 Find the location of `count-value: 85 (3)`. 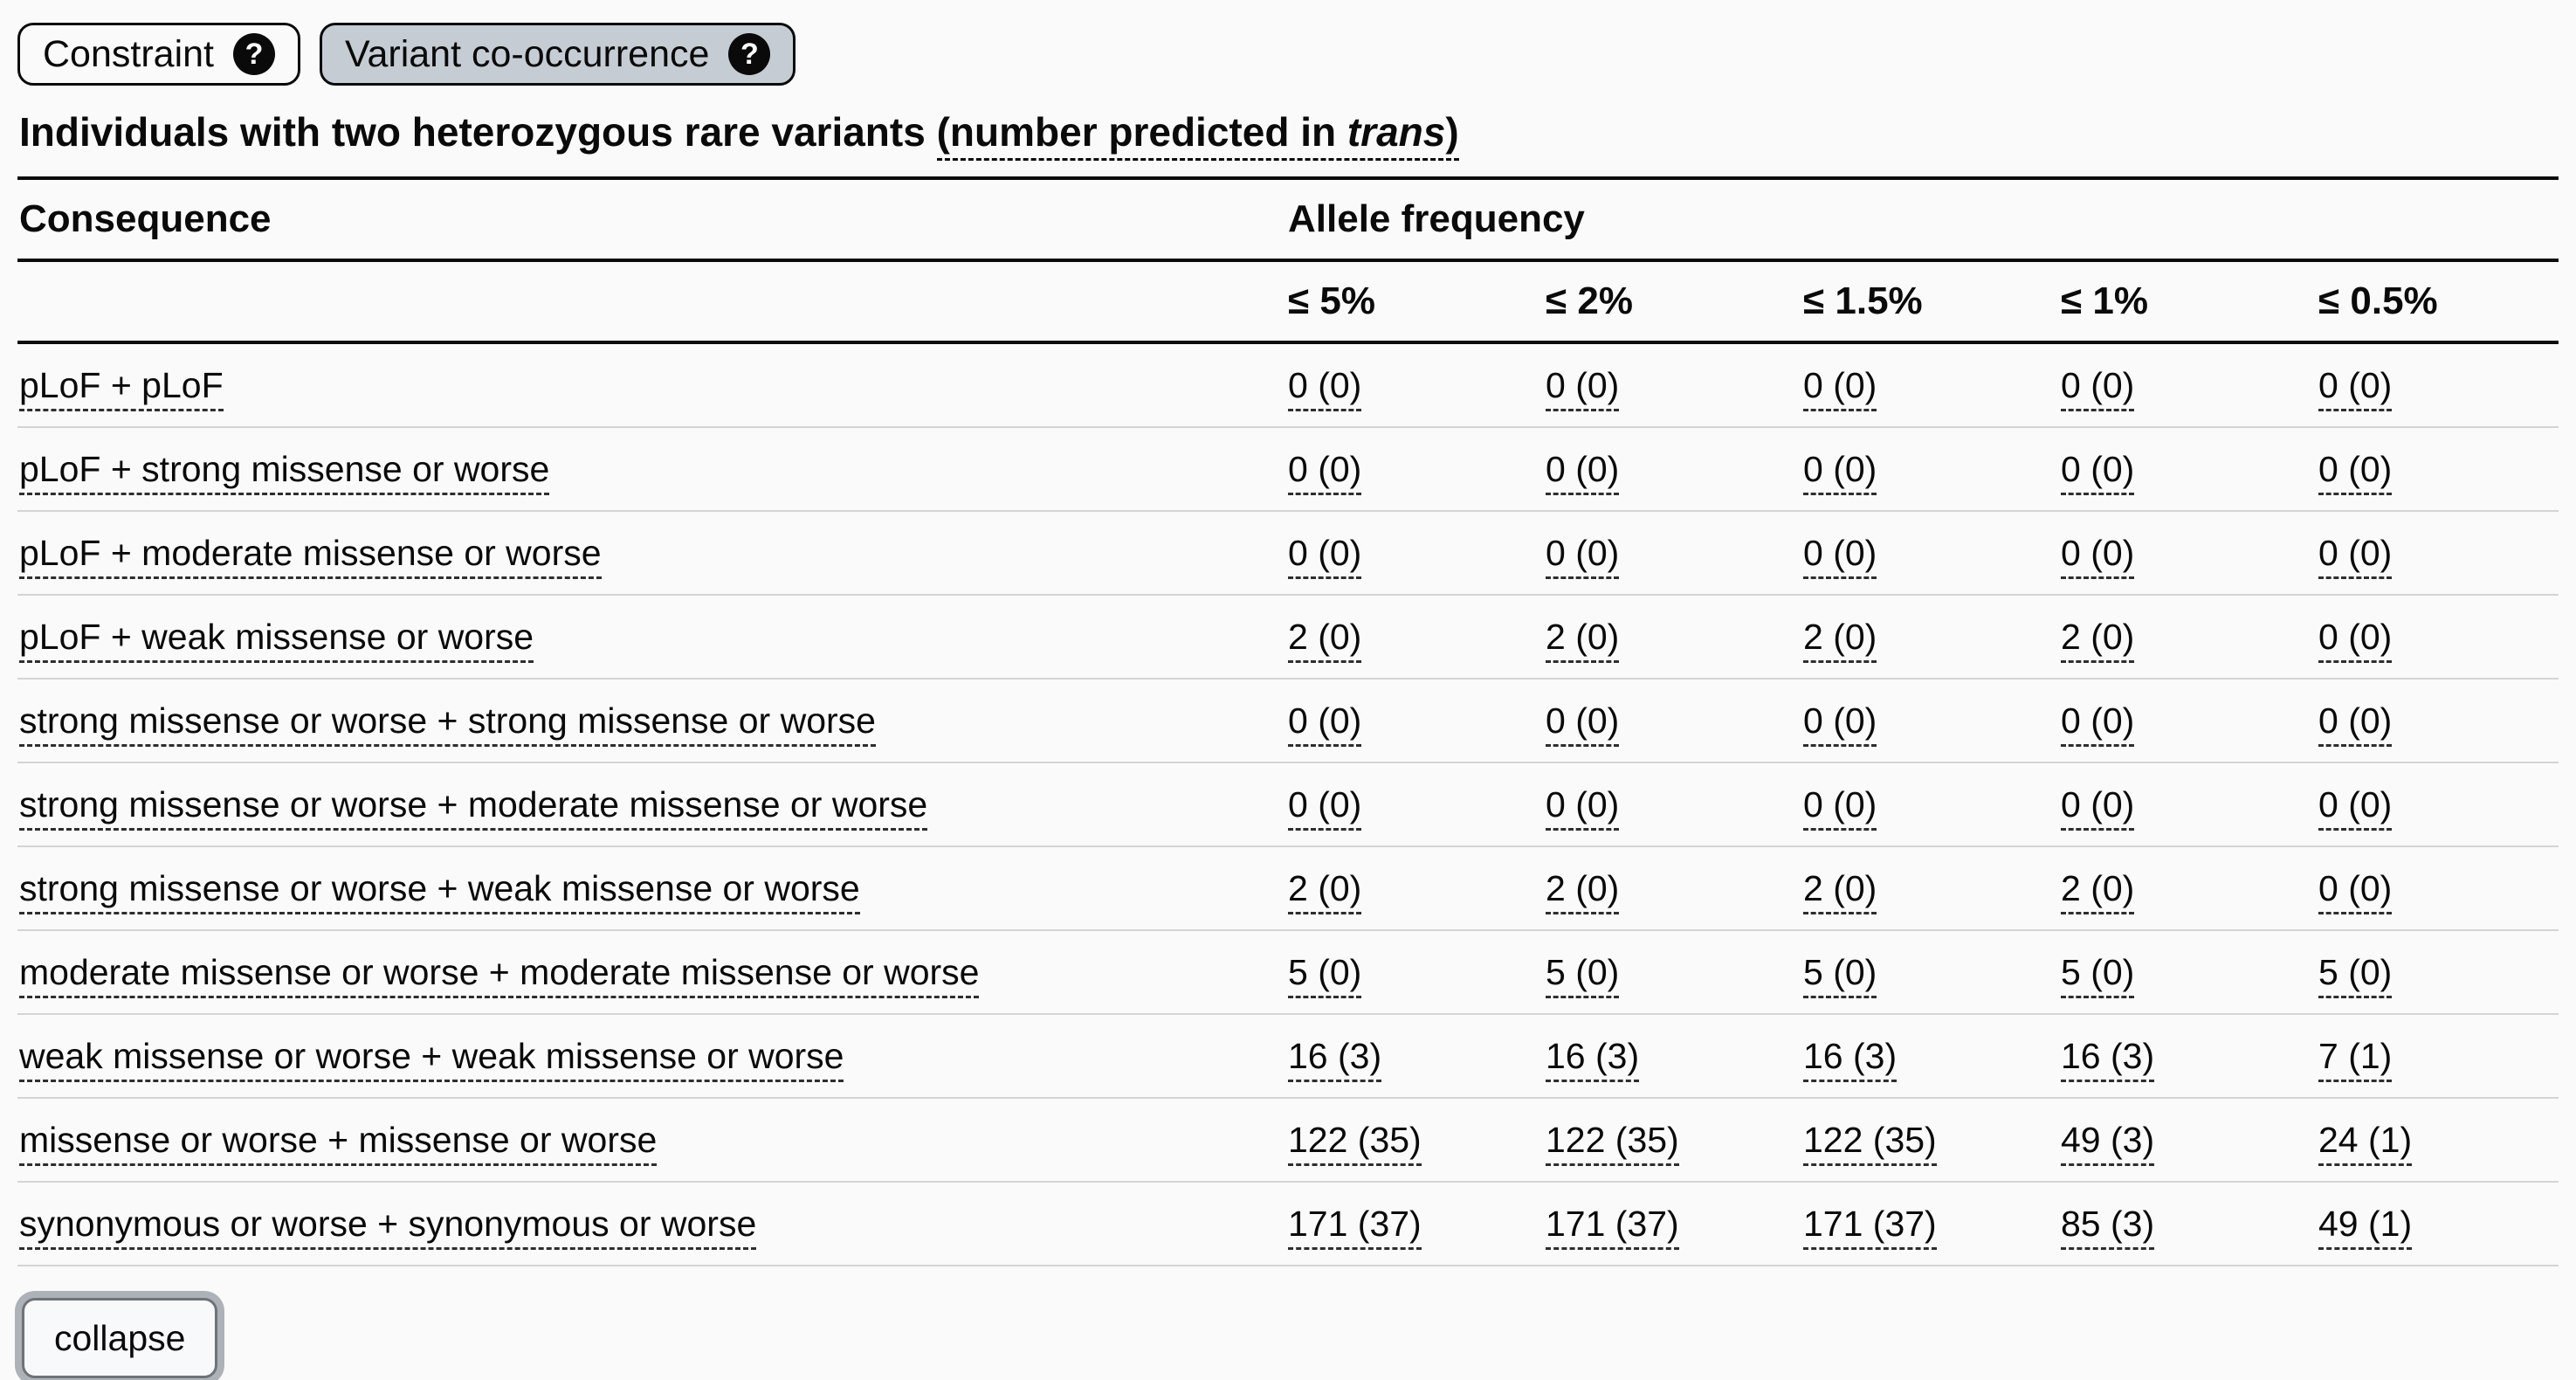

count-value: 85 (3) is located at coordinates (2108, 1227).